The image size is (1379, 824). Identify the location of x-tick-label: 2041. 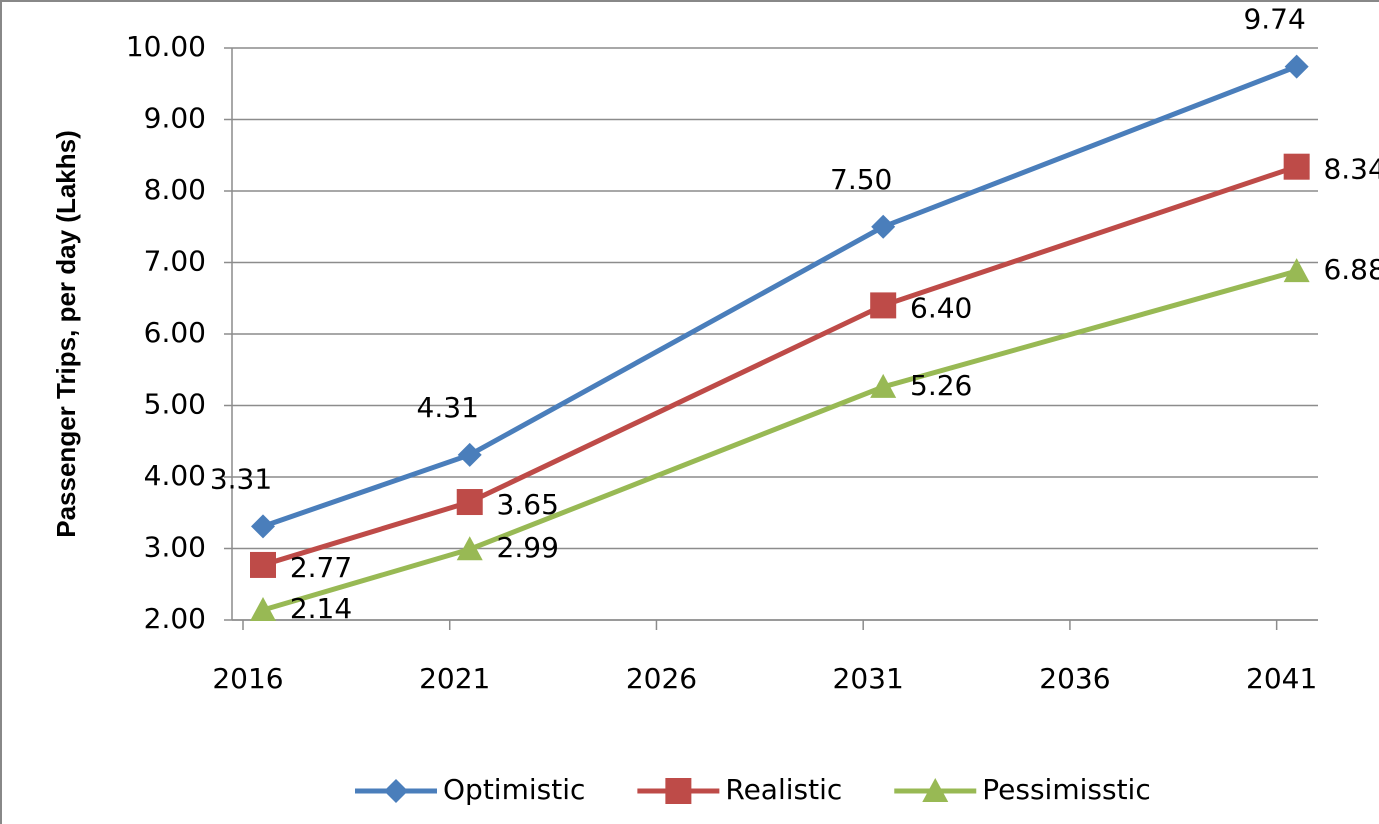
(1281, 678).